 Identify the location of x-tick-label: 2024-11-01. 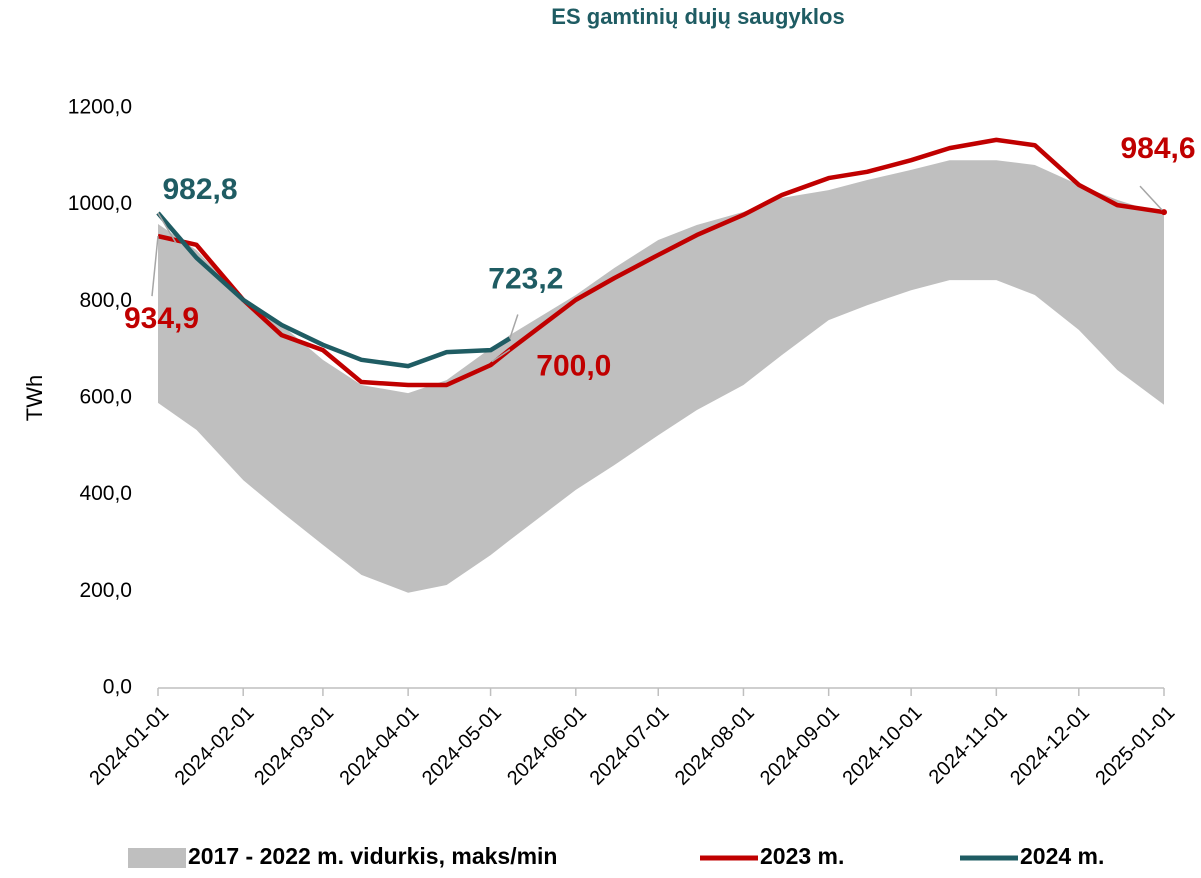
(968, 745).